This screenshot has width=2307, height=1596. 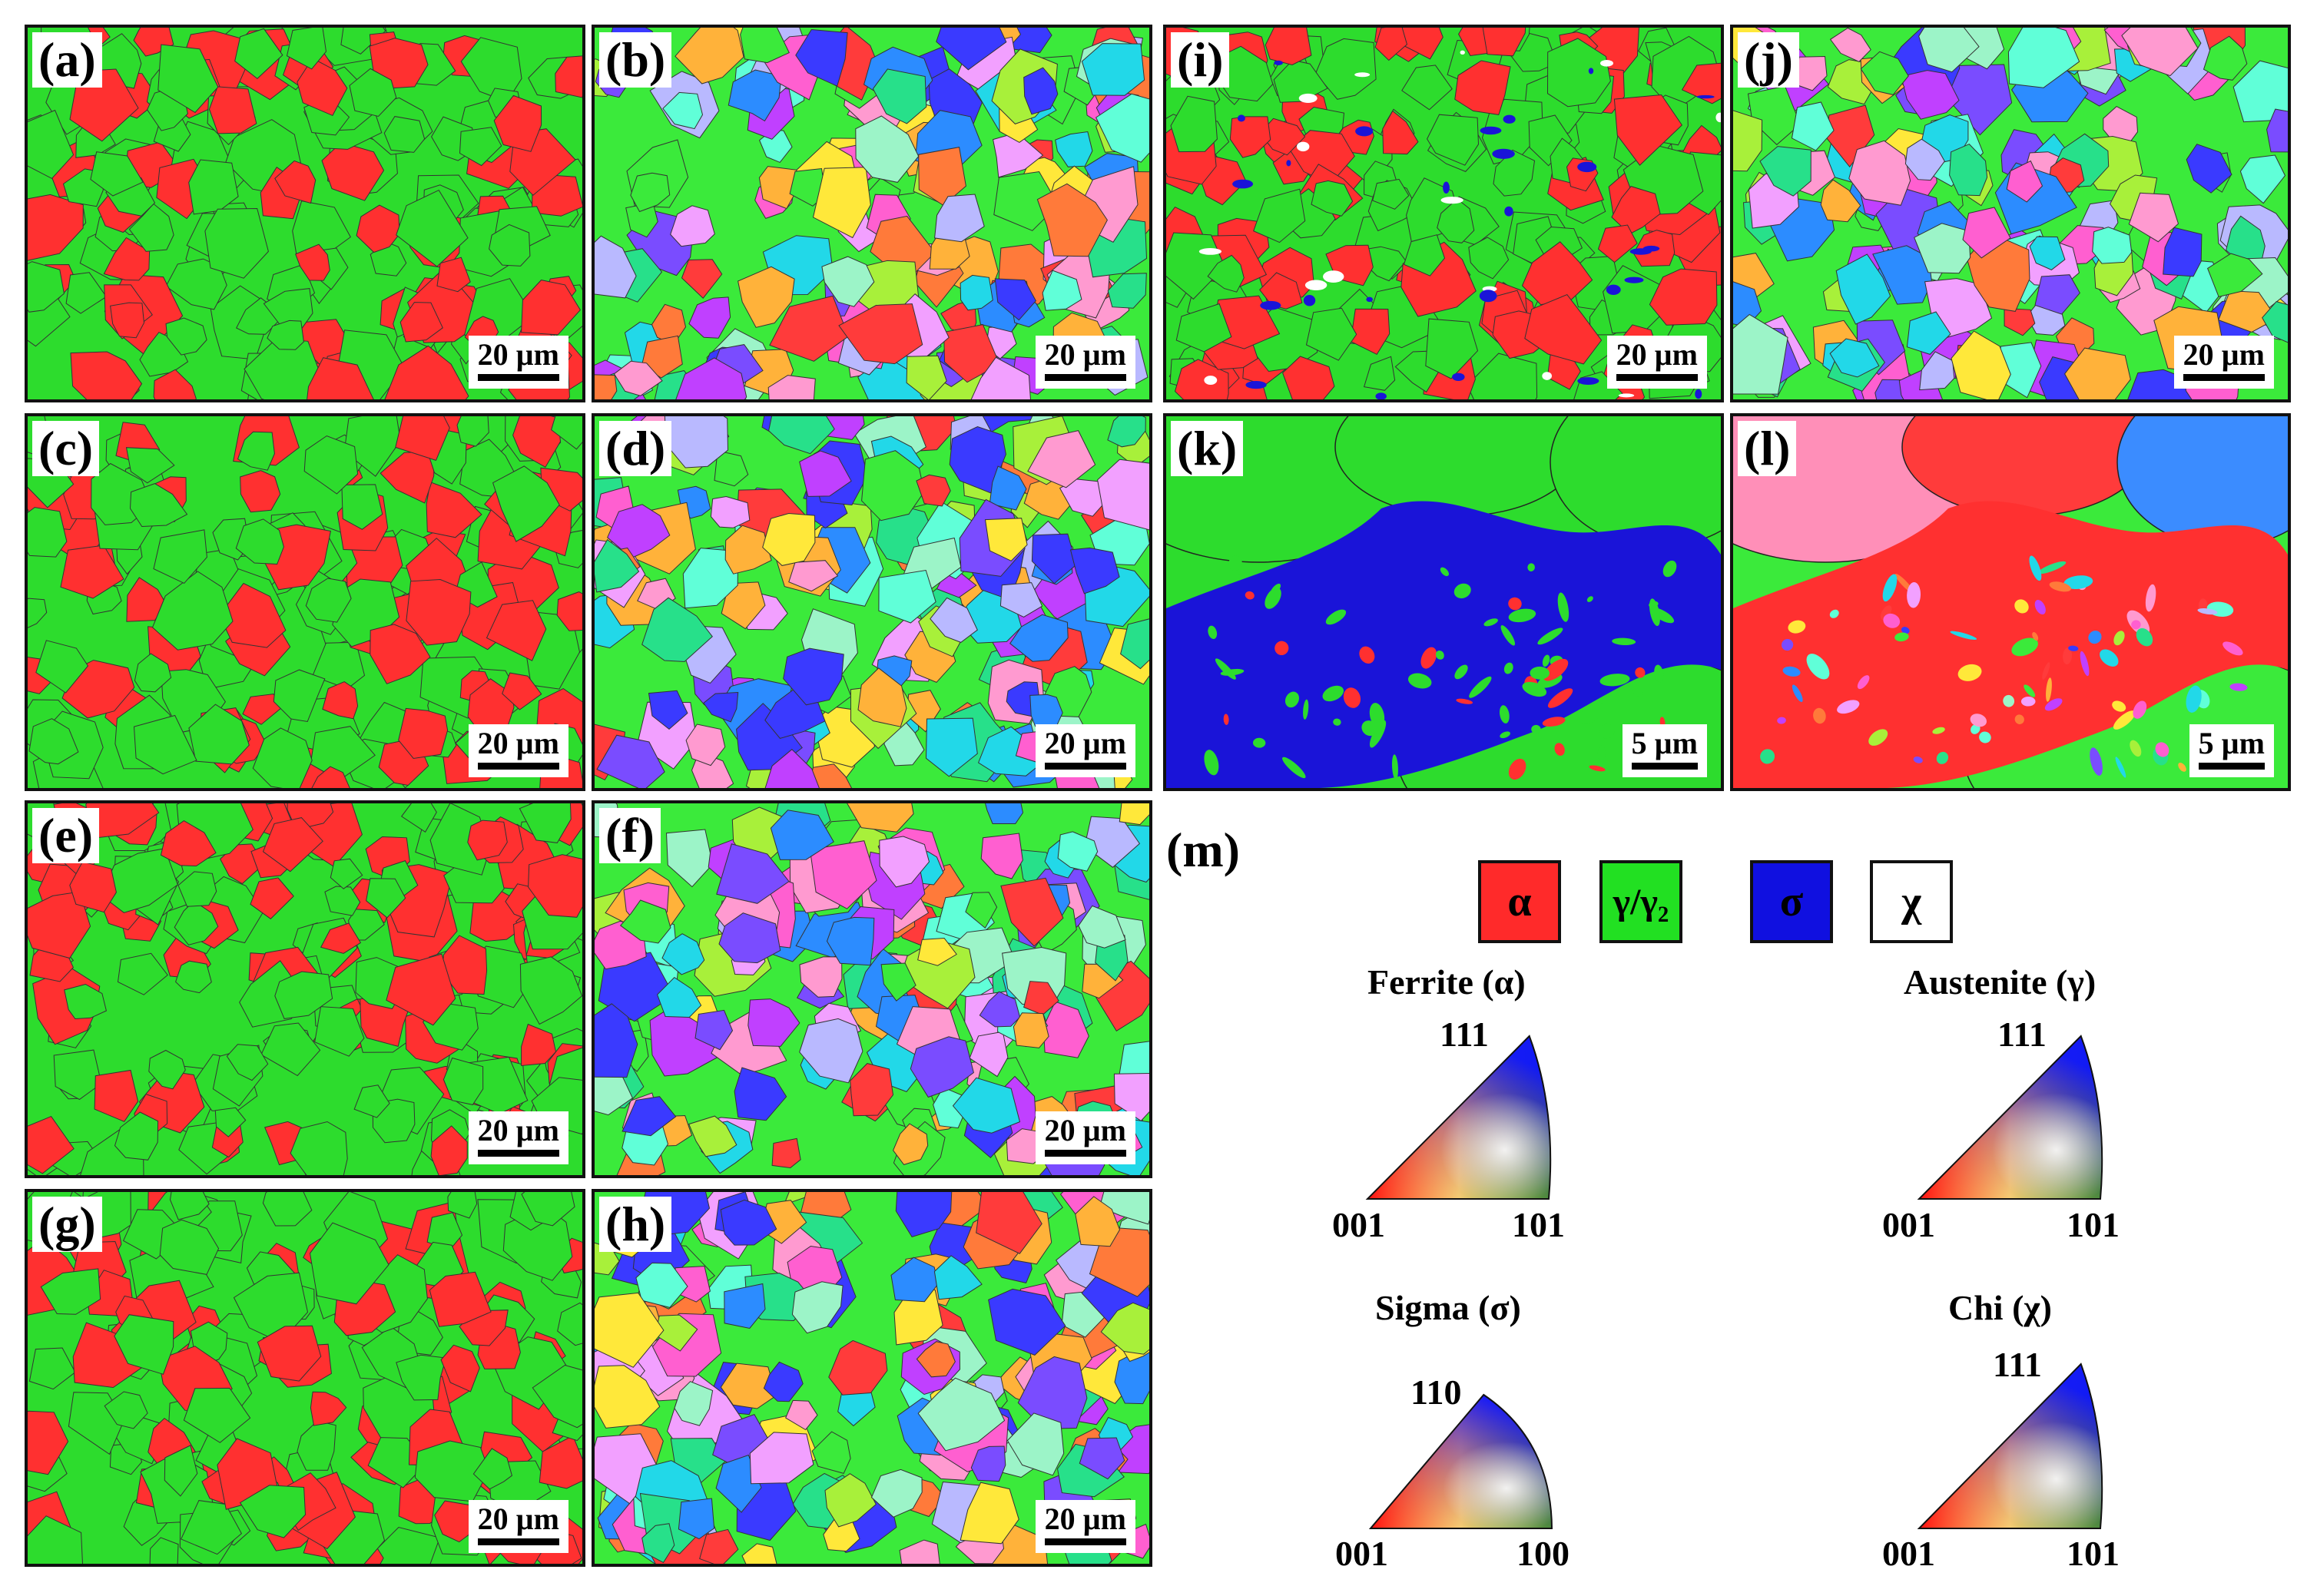 I want to click on ipf-triangle-sigma, so click(x=1460, y=1461).